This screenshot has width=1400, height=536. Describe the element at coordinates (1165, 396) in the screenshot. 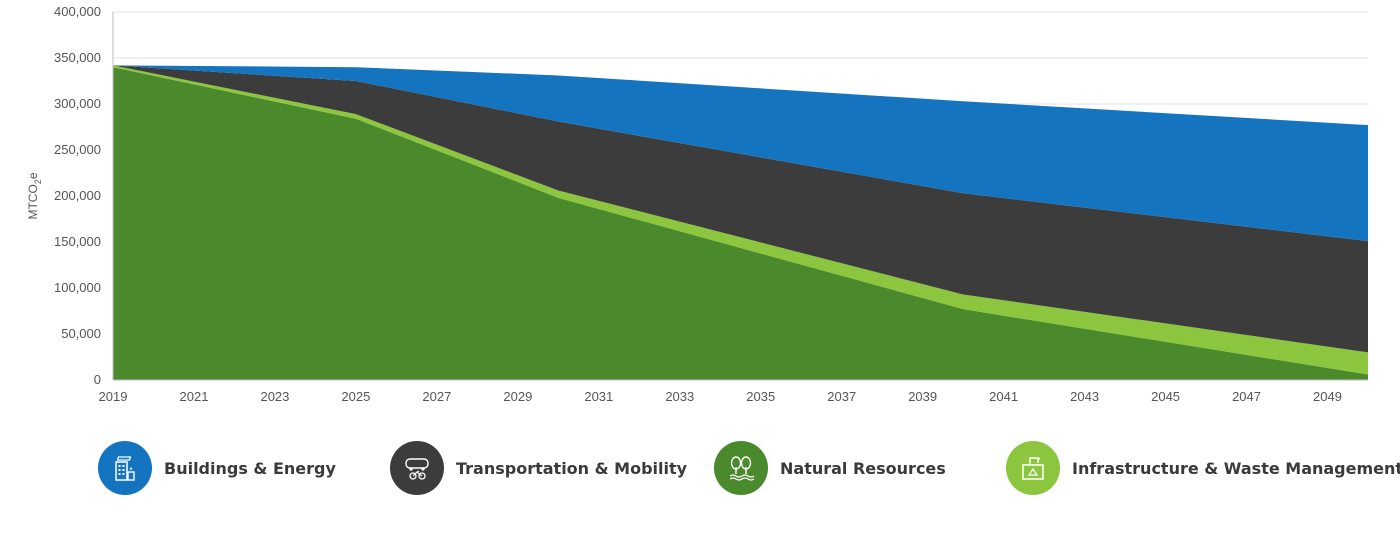

I see `x-tick-label: 2045` at that location.